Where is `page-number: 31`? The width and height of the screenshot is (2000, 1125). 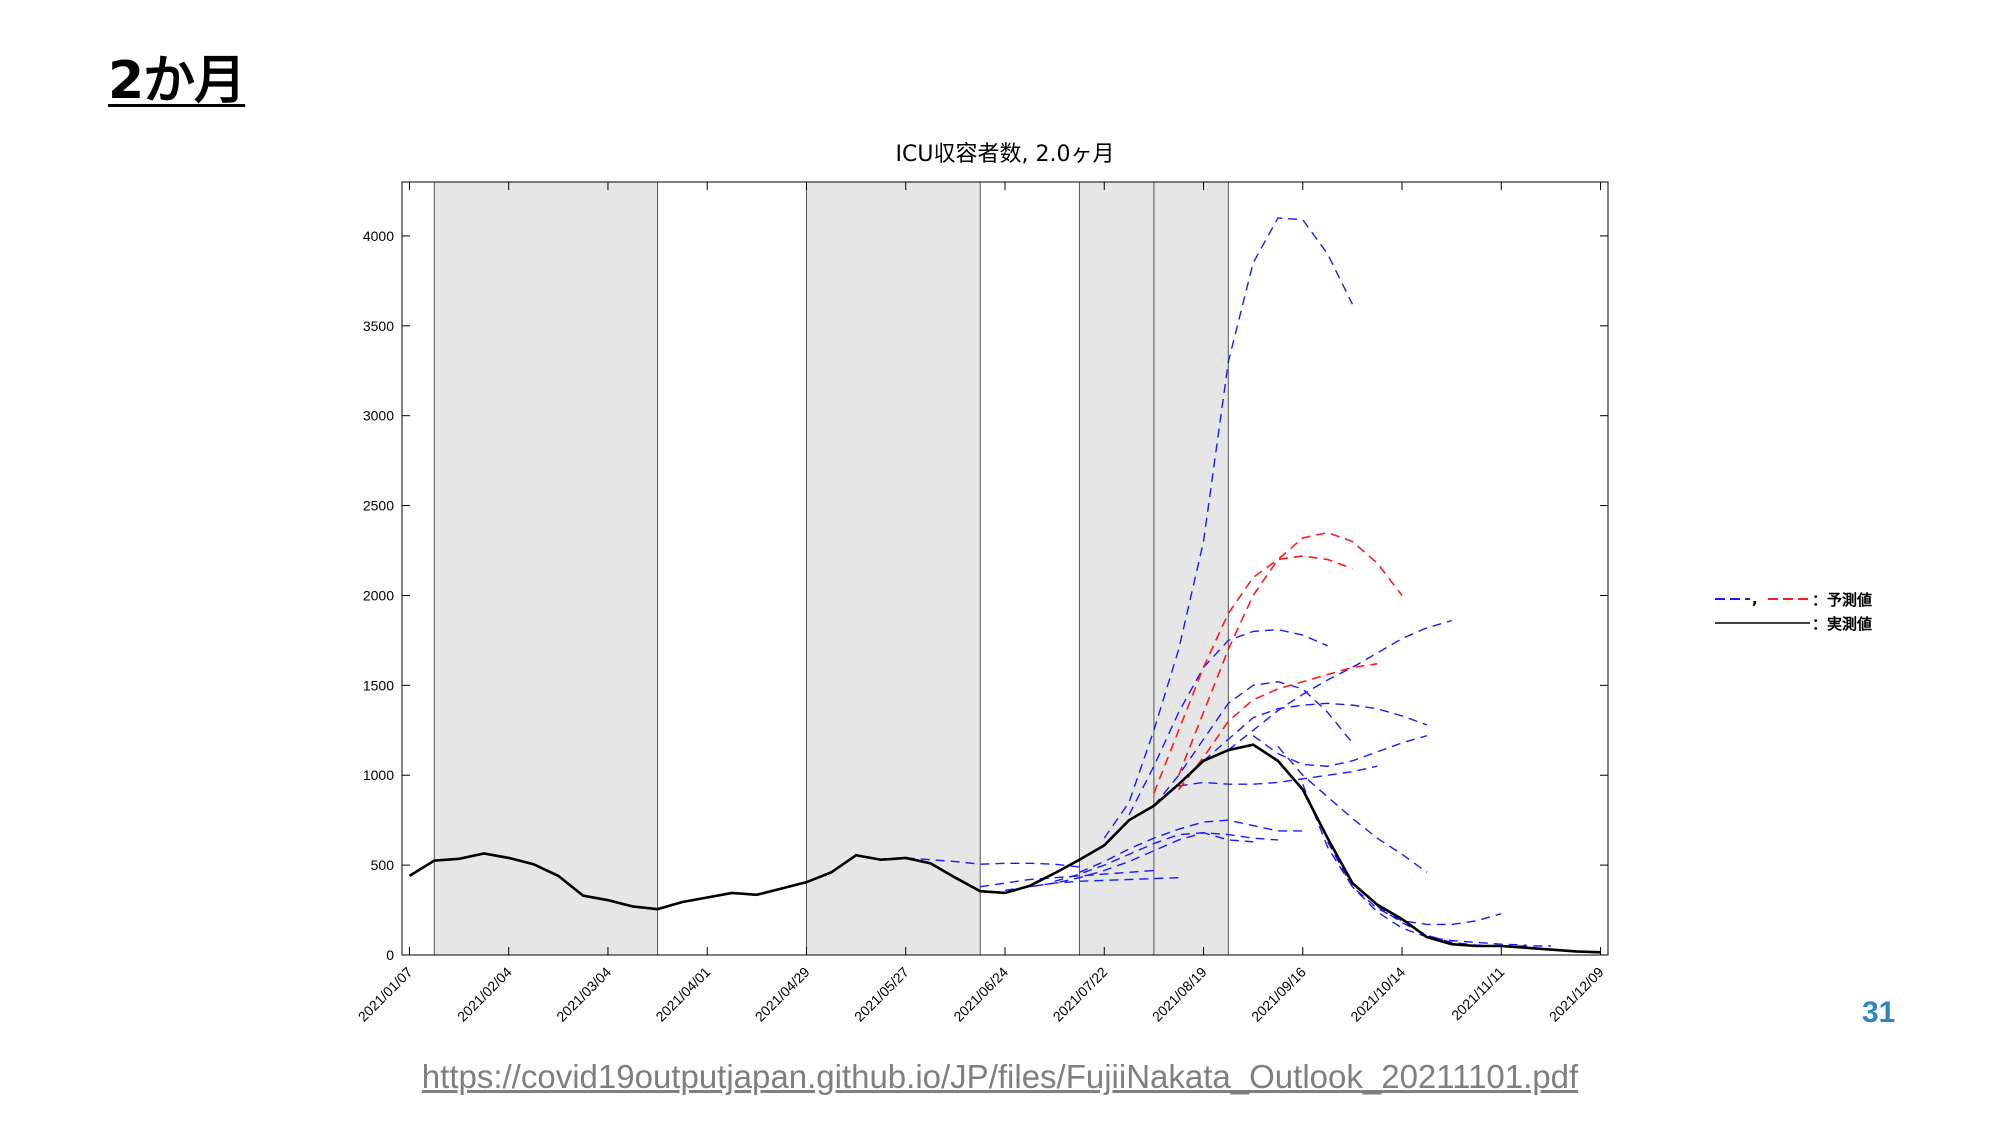
page-number: 31 is located at coordinates (1879, 1012).